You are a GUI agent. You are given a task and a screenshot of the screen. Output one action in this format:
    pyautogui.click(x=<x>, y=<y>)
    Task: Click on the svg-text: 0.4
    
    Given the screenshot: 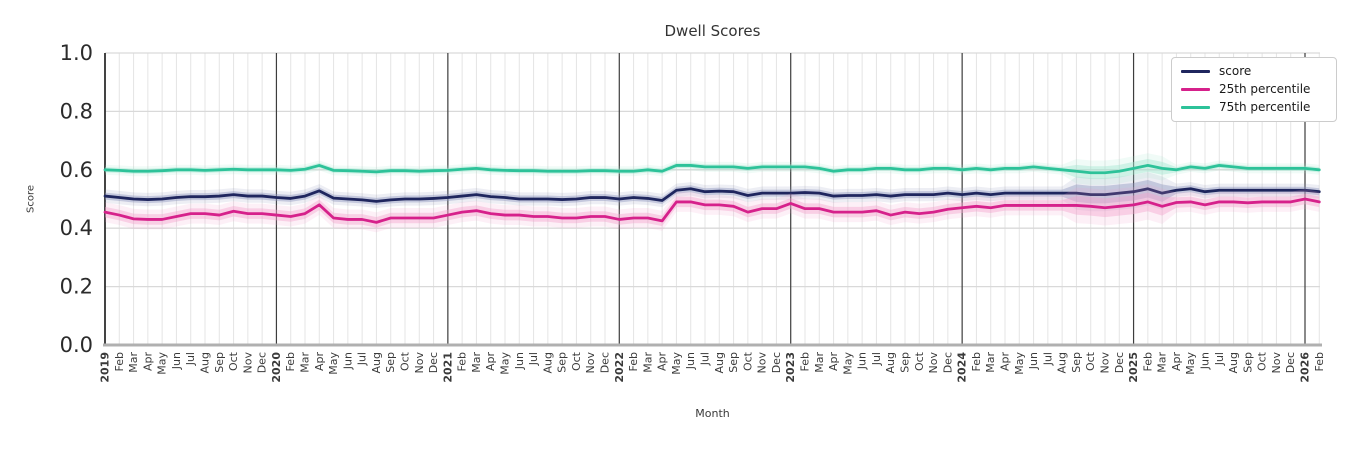 What is the action you would take?
    pyautogui.click(x=76, y=228)
    